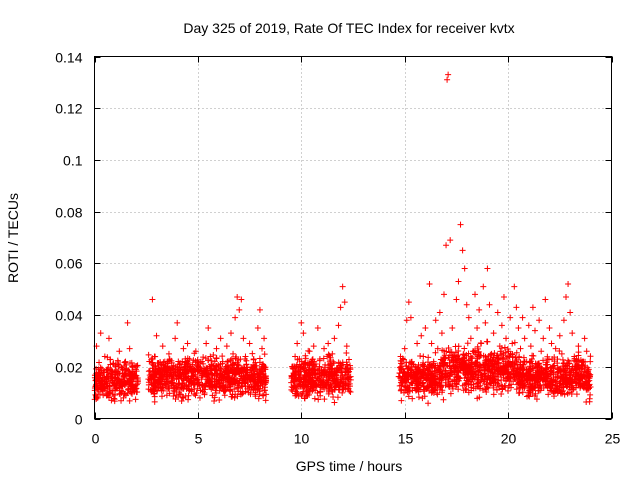 Image resolution: width=640 pixels, height=480 pixels. What do you see at coordinates (349, 466) in the screenshot?
I see `x-axis-label: GPS time / hours` at bounding box center [349, 466].